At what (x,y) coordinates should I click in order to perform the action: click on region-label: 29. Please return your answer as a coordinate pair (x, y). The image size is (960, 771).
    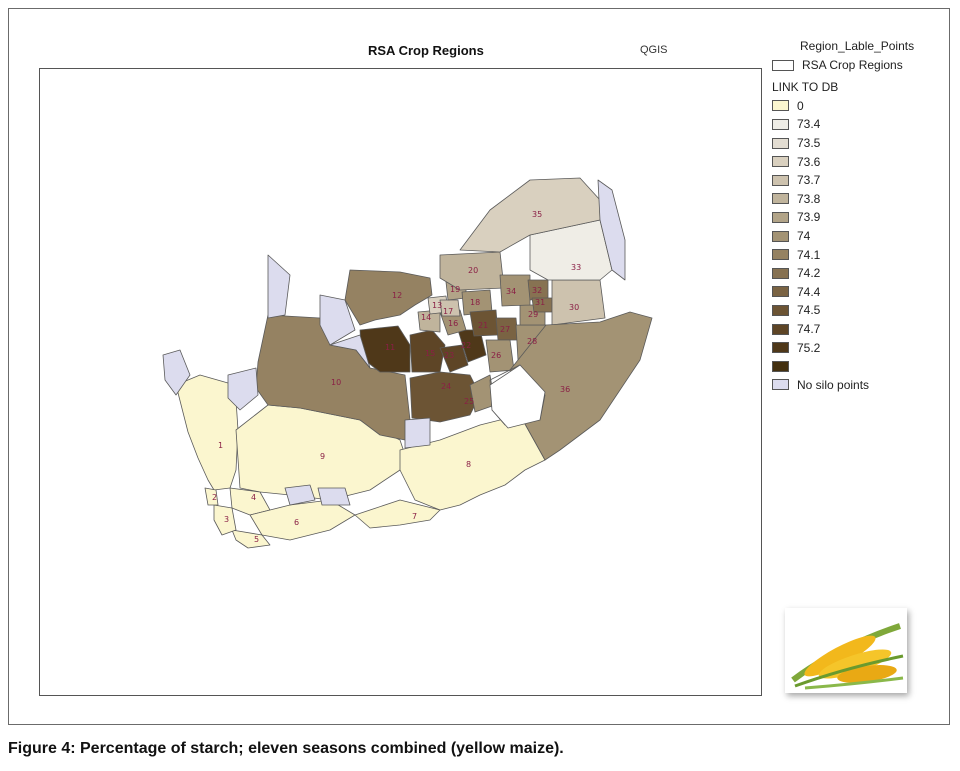
    Looking at the image, I should click on (533, 314).